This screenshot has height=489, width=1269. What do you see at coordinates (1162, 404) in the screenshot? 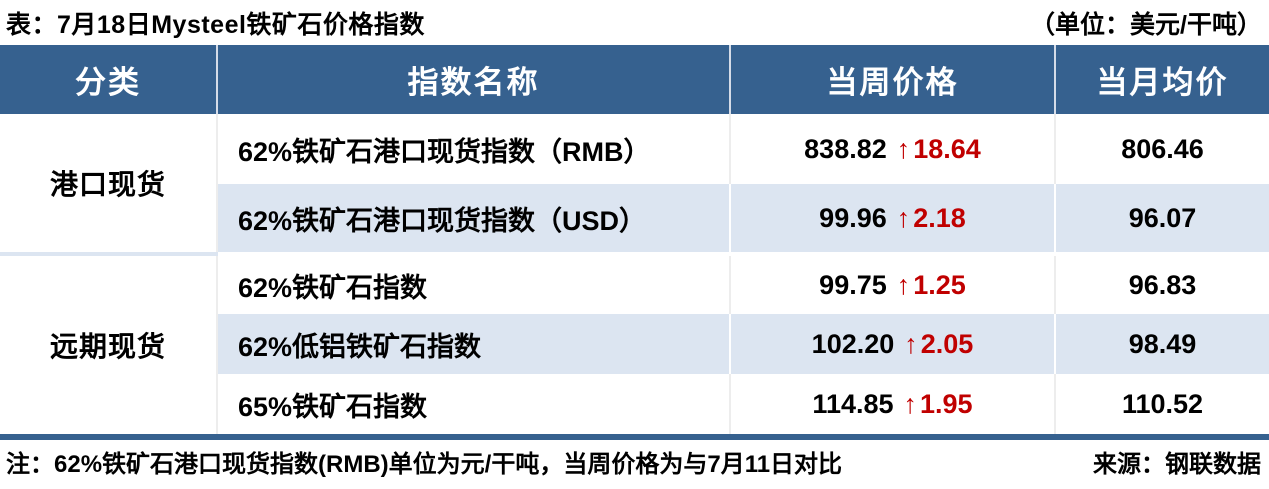
I see `month-avg-cell: 110.52` at bounding box center [1162, 404].